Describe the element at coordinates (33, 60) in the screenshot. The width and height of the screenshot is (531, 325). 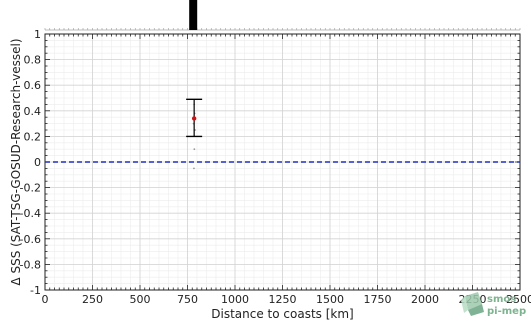
I see `y-tick-label: 0.8` at that location.